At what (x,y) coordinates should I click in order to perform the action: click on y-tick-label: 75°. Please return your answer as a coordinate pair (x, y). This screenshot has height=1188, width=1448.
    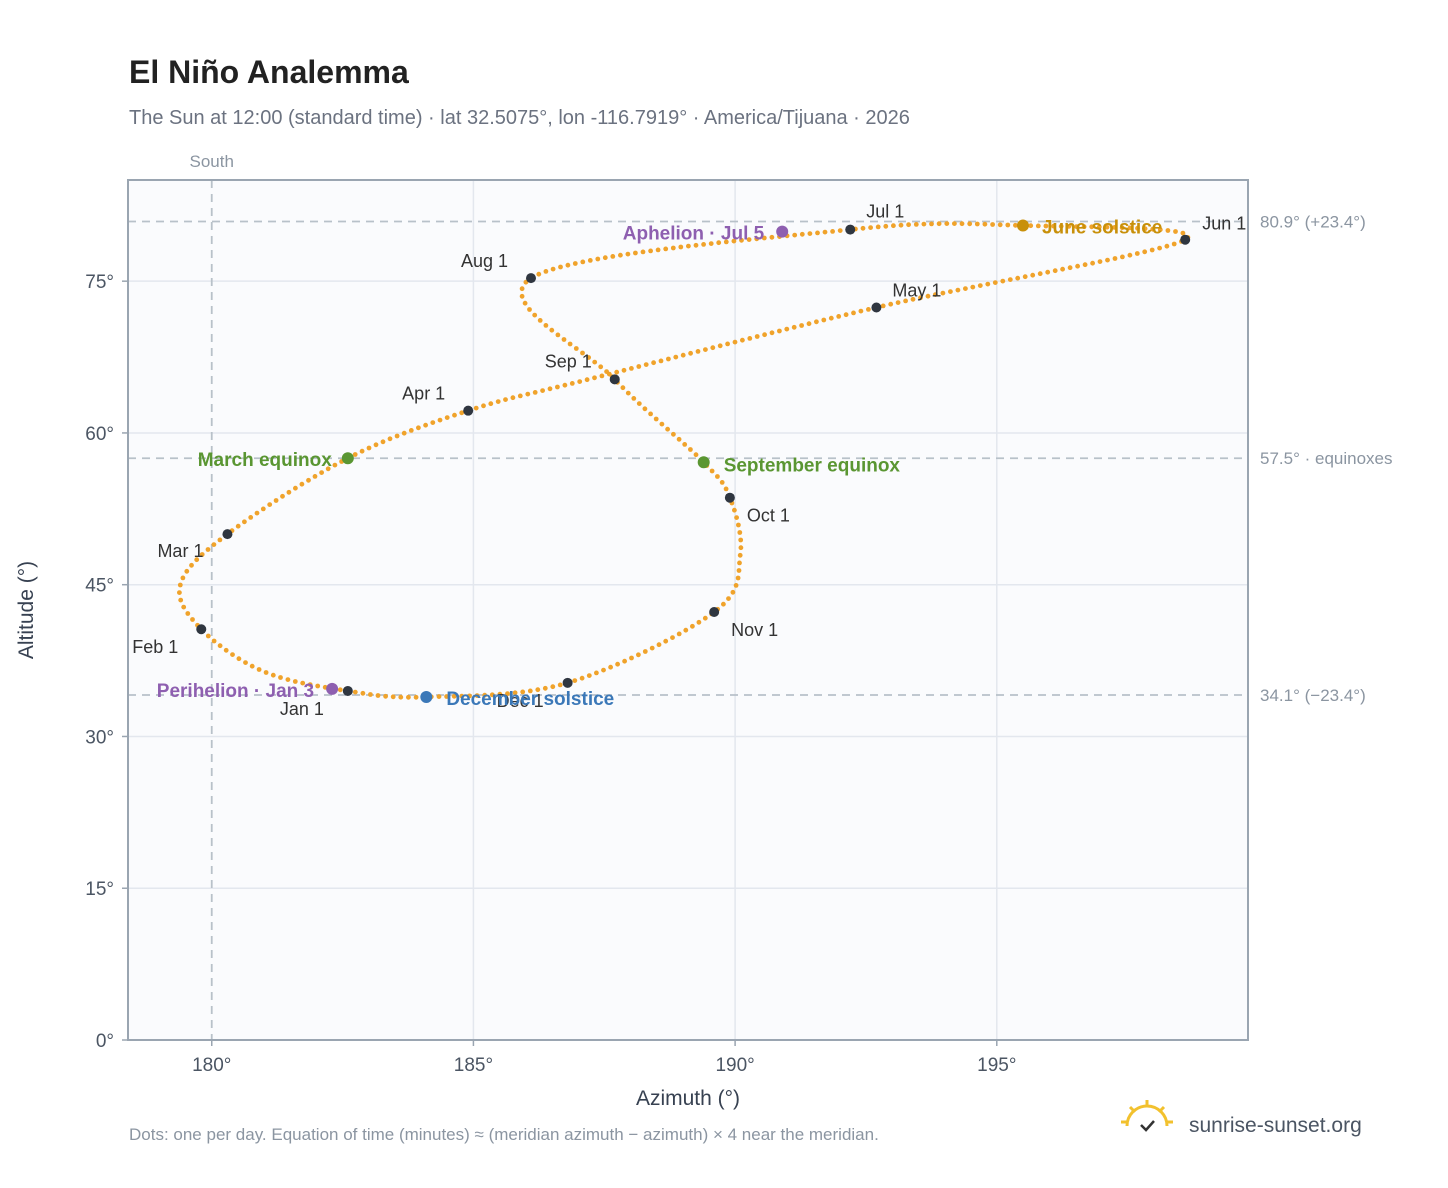
    Looking at the image, I should click on (99, 282).